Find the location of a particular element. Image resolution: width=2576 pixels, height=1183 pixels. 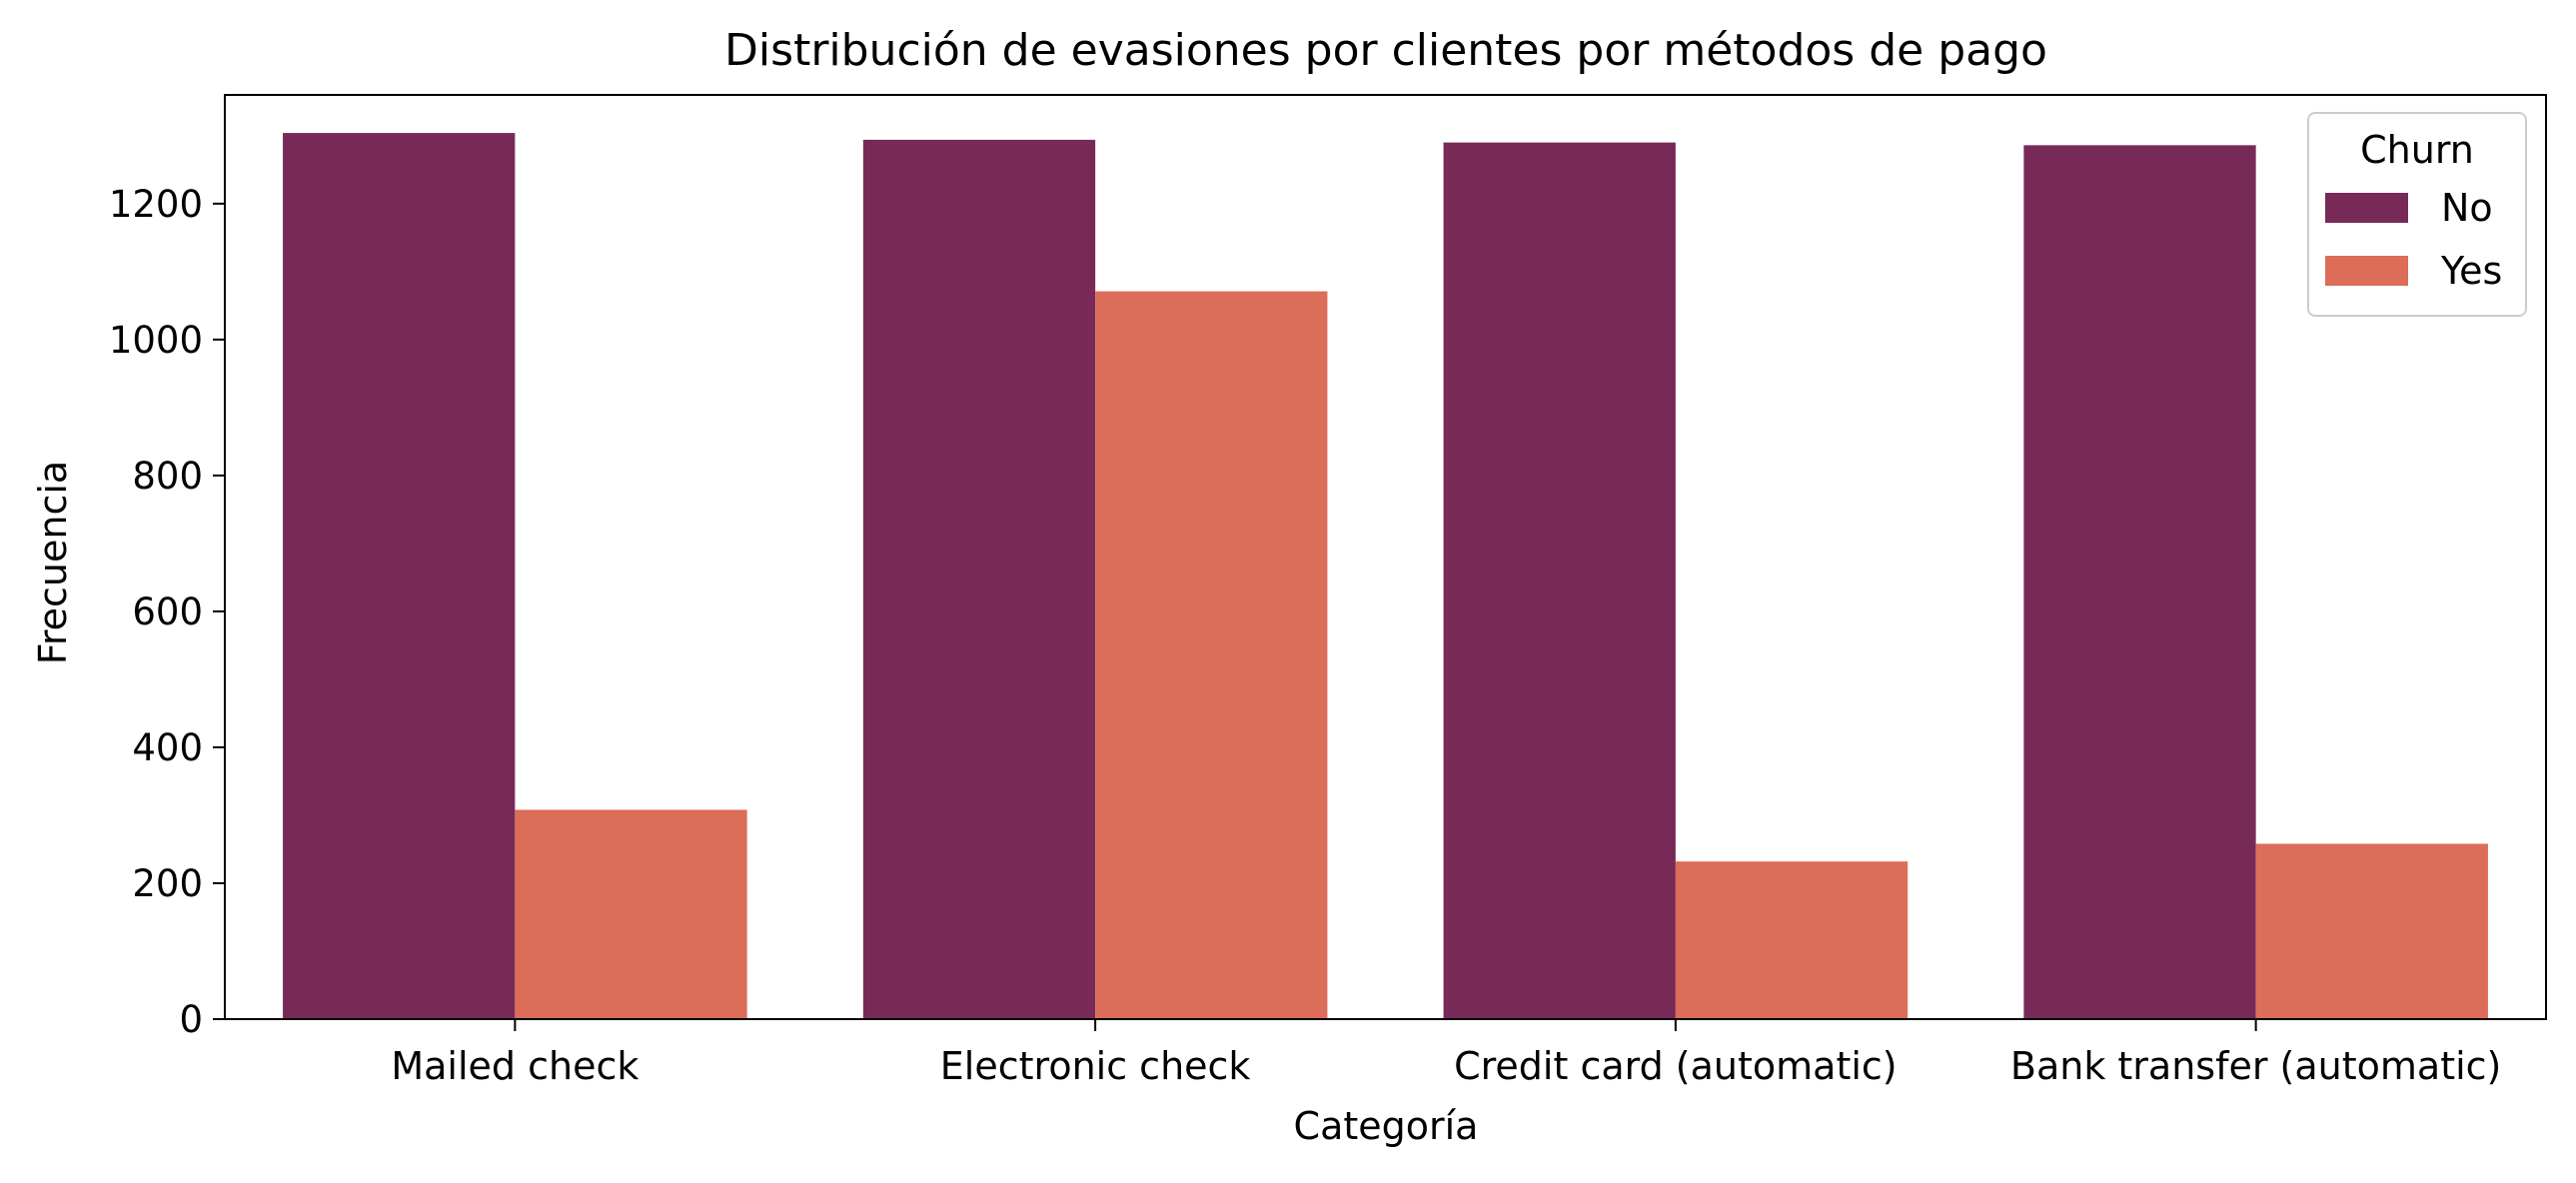

legend: Churn No Yes is located at coordinates (2417, 215).